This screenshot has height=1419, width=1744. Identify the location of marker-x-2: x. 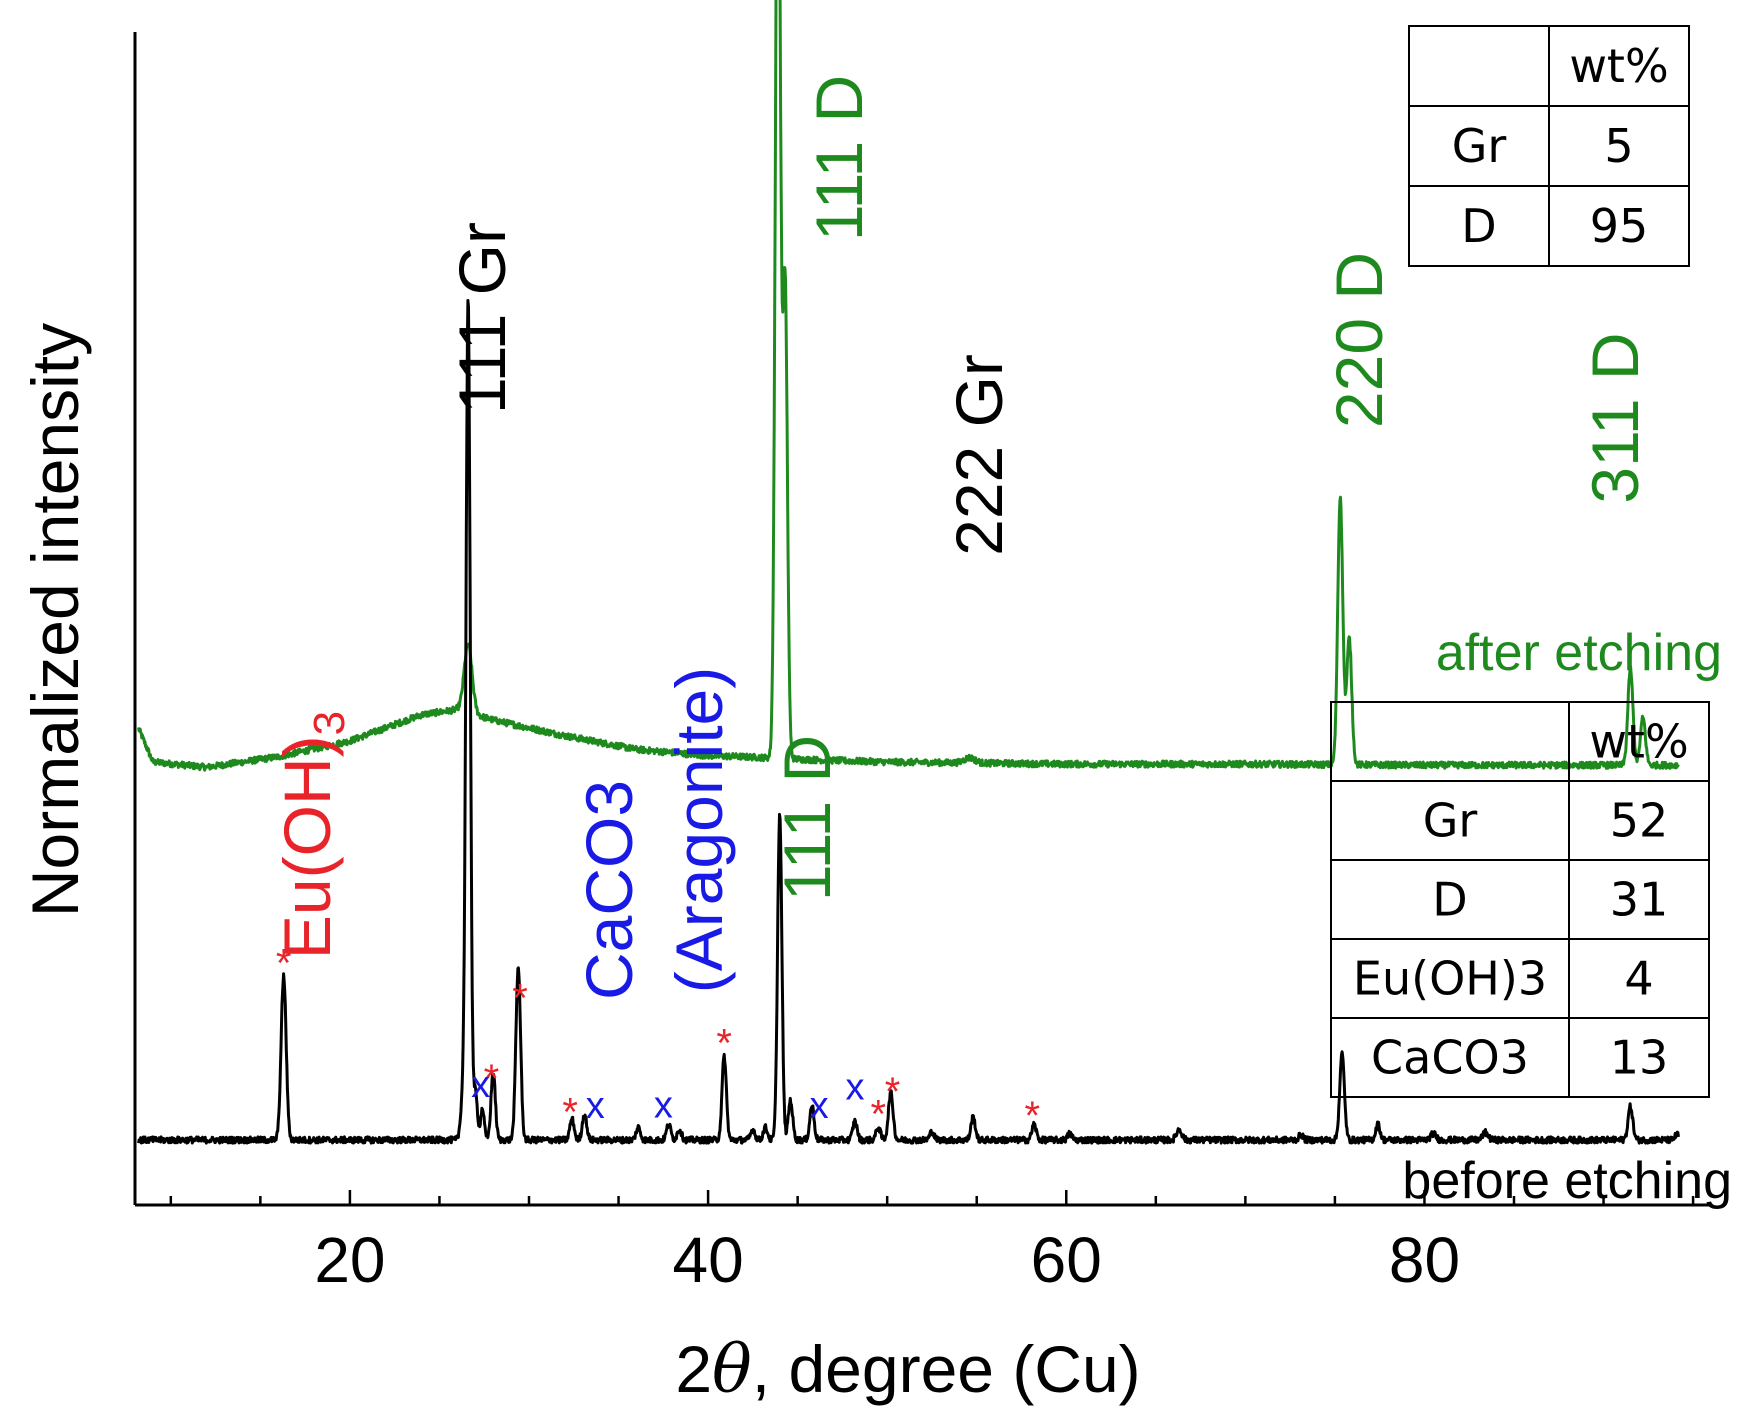
(663, 1106).